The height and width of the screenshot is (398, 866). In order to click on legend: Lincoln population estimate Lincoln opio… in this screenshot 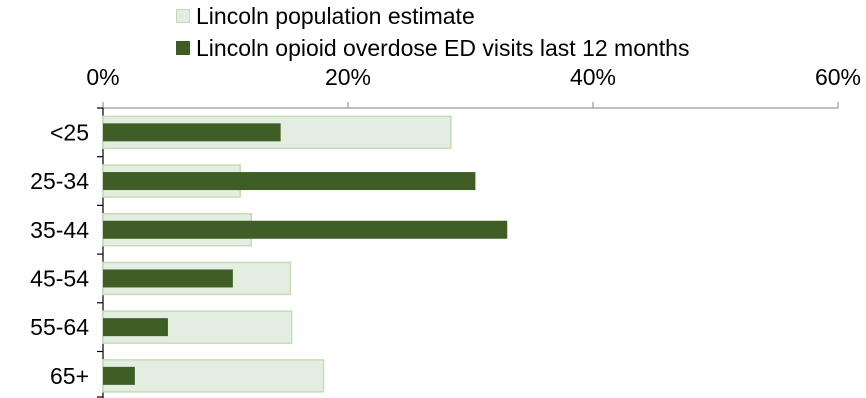, I will do `click(432, 32)`.